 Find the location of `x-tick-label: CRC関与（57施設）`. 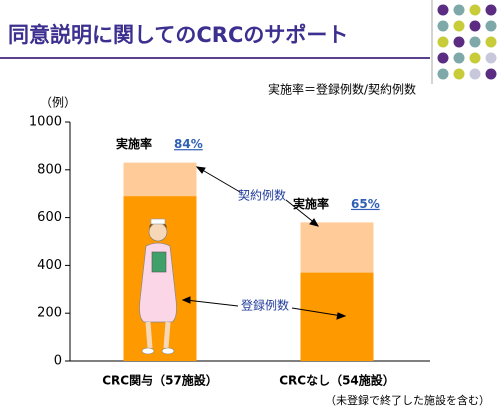

x-tick-label: CRC関与（57施設） is located at coordinates (160, 380).